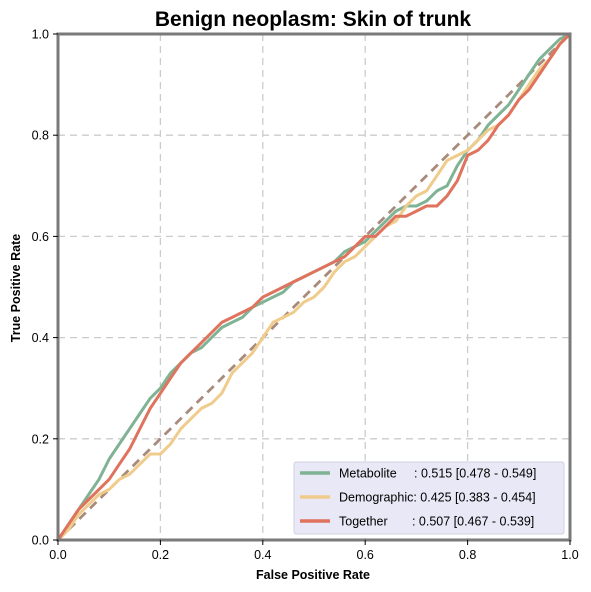  Describe the element at coordinates (365, 555) in the screenshot. I see `x-tick-label: 0.6` at that location.